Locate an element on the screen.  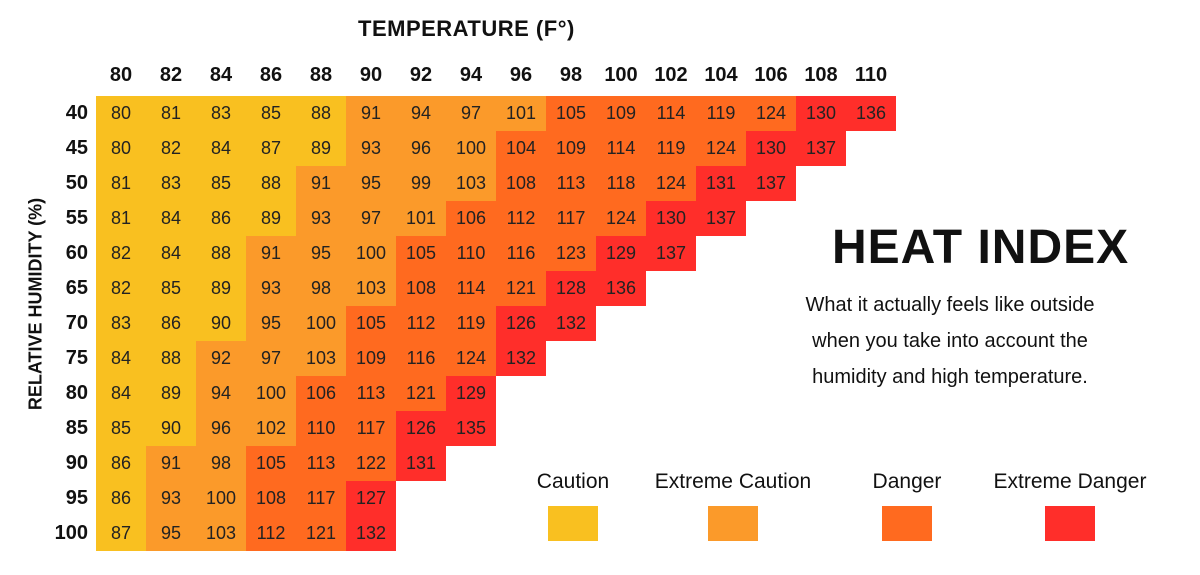
y-tick-label: 75 is located at coordinates (76, 358).